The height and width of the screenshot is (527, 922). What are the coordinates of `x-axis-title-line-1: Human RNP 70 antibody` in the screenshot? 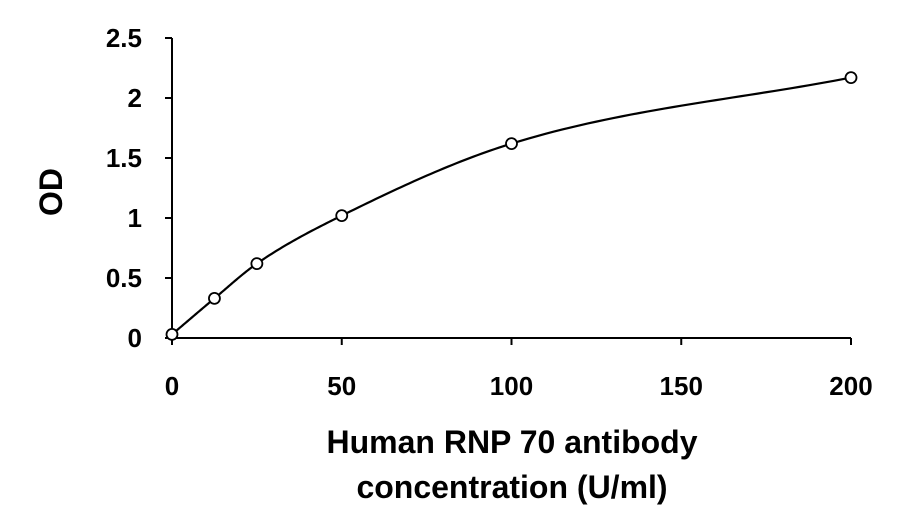 It's located at (511, 442).